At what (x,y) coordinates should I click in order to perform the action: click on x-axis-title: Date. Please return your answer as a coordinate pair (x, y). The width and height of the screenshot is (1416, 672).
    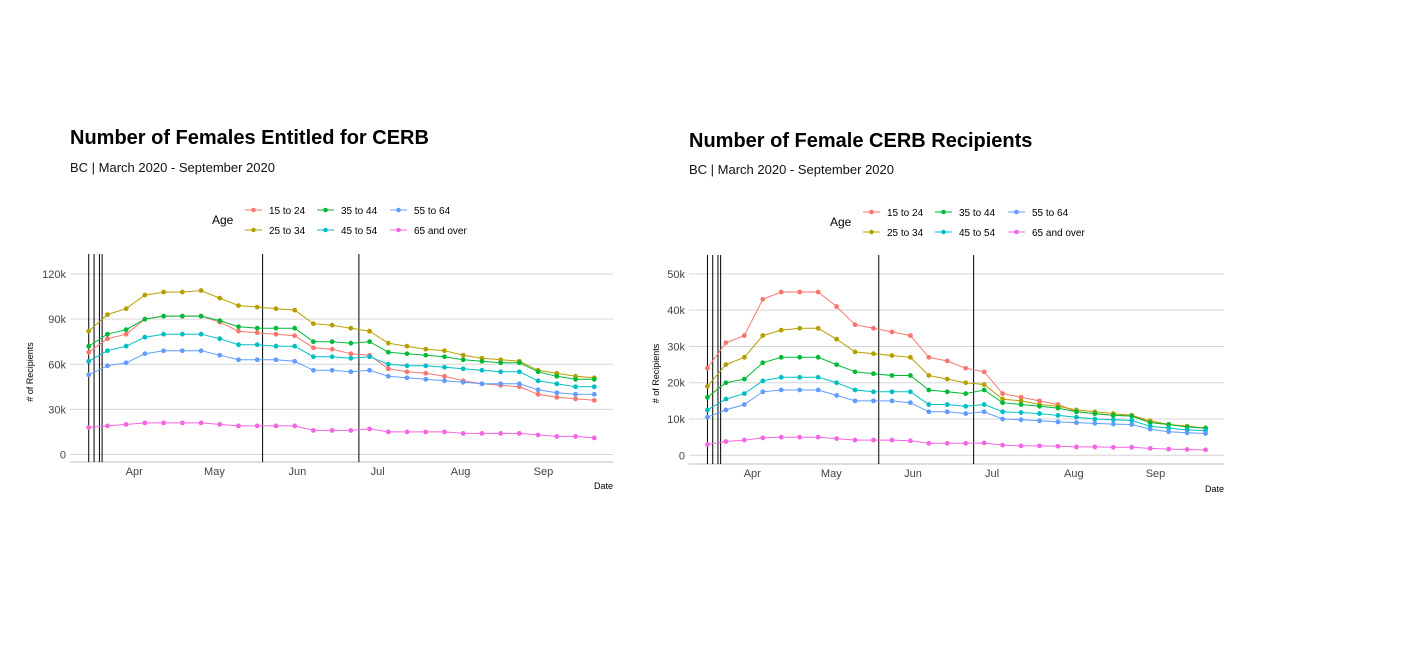
    Looking at the image, I should click on (603, 486).